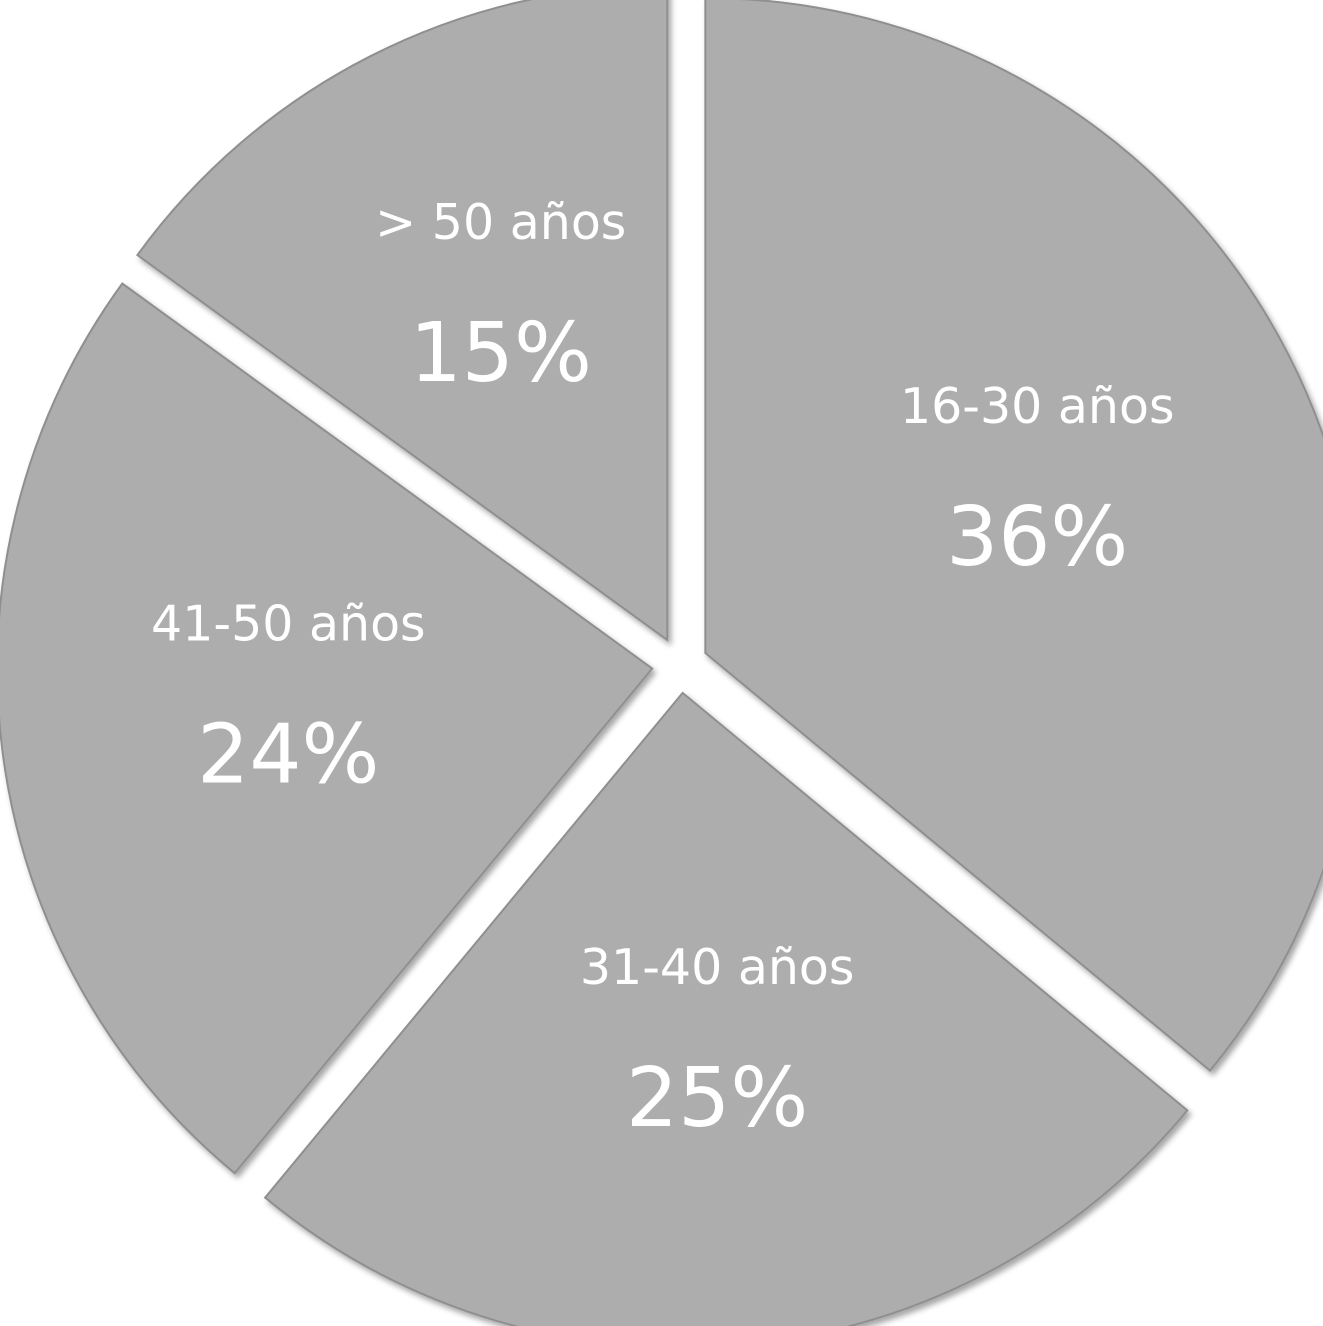 This screenshot has height=1326, width=1323. What do you see at coordinates (717, 1098) in the screenshot?
I see `slice-value-label: 25%` at bounding box center [717, 1098].